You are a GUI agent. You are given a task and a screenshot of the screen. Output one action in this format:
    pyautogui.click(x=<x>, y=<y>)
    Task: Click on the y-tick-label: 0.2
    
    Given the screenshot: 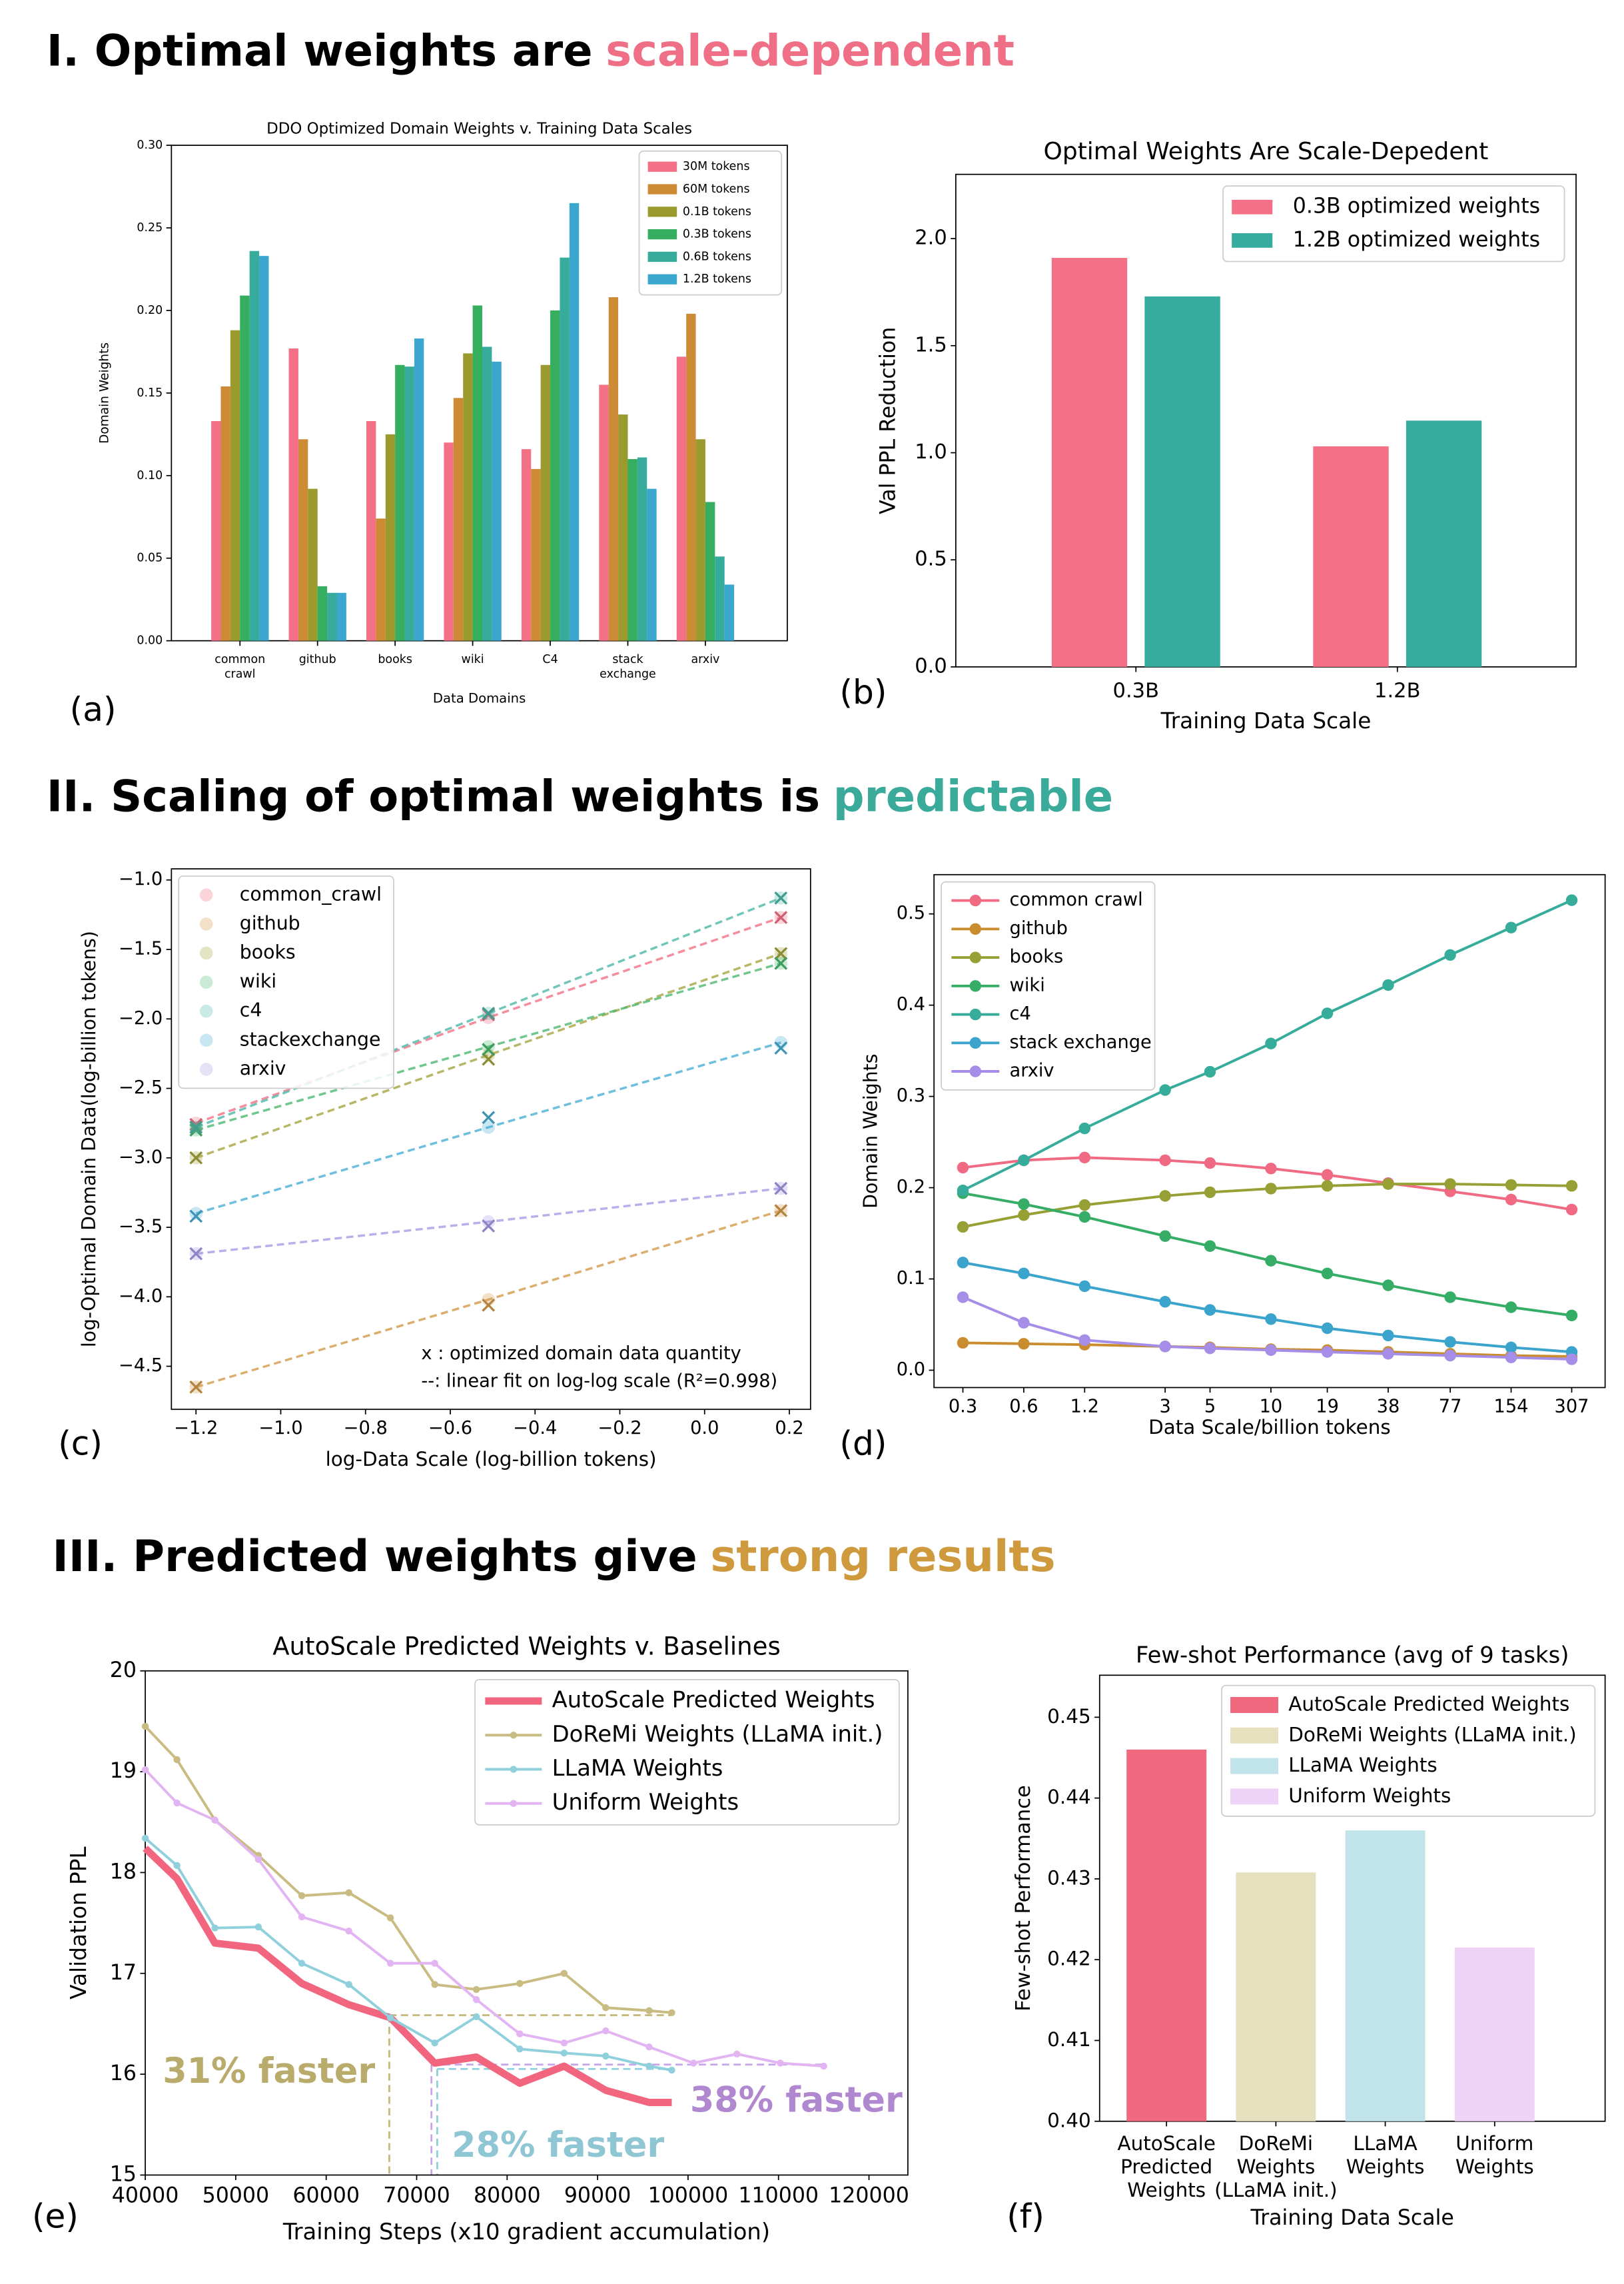 What is the action you would take?
    pyautogui.click(x=911, y=1187)
    